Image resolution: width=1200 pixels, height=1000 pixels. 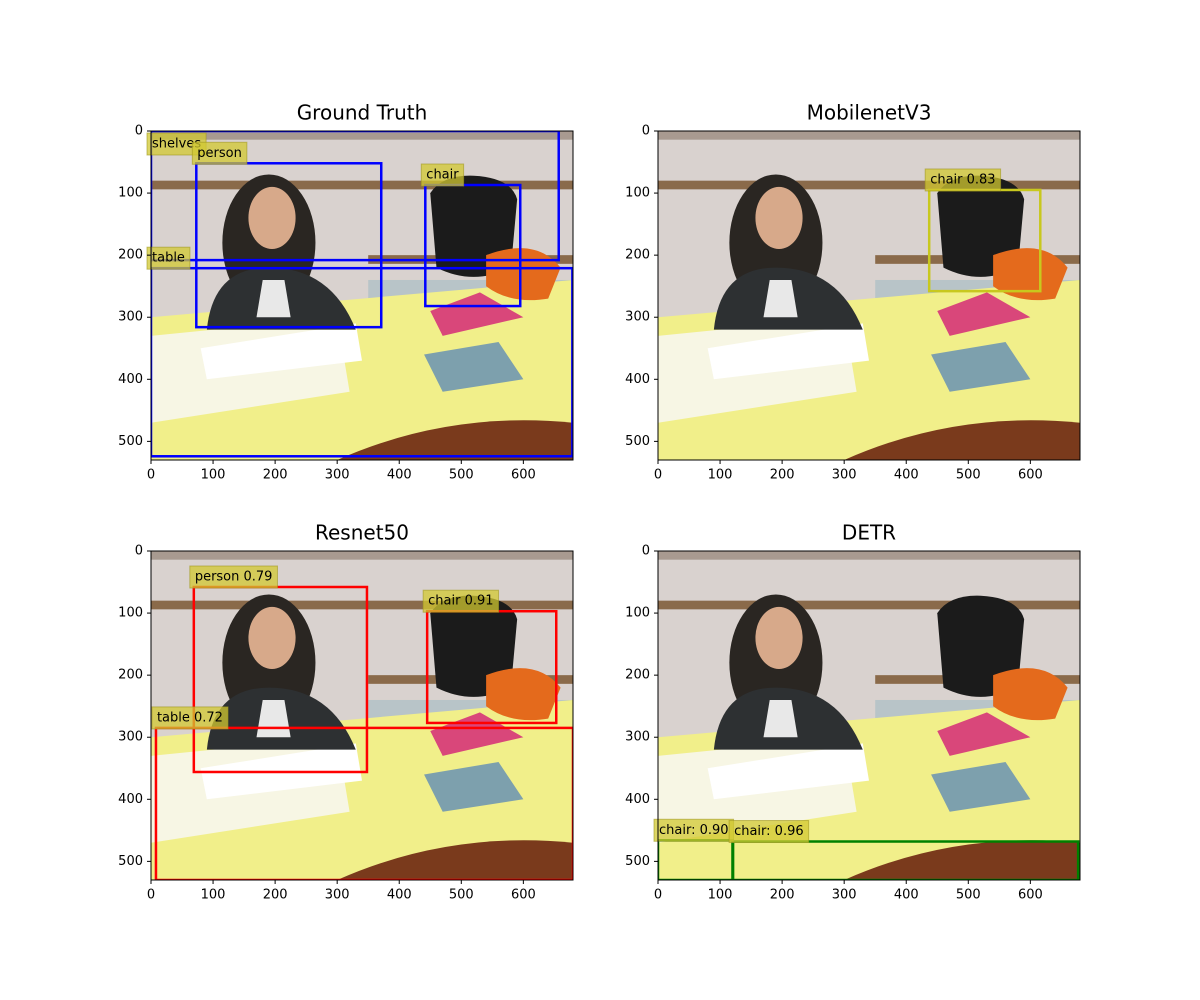 I want to click on box-label: person 0.79, so click(x=234, y=577).